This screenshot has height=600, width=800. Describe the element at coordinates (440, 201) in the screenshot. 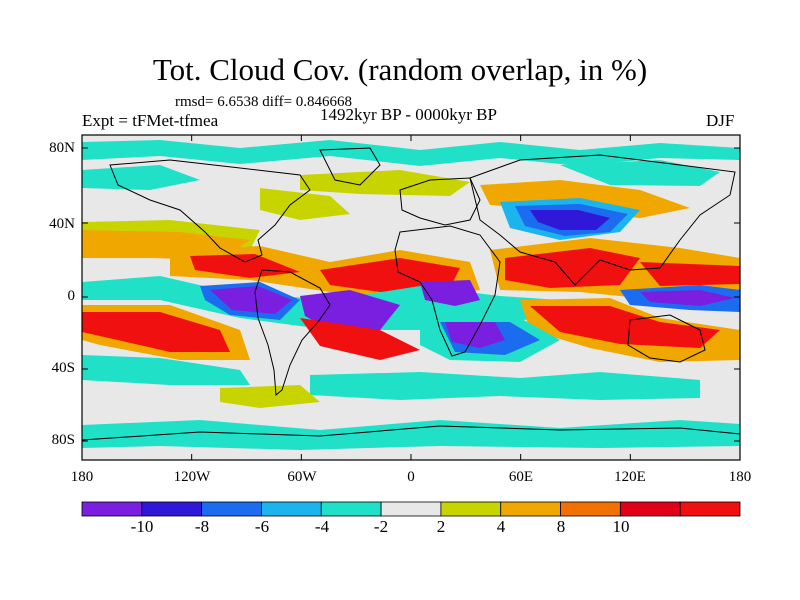

I see `coastline-europe` at that location.